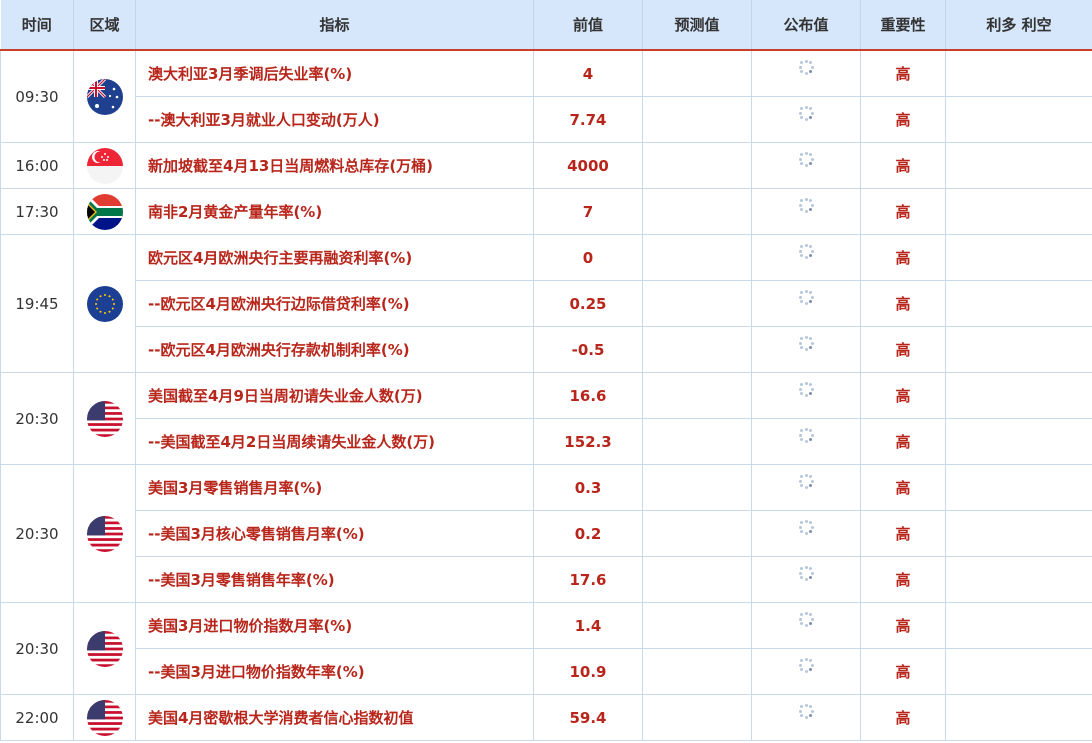 This screenshot has height=743, width=1092. I want to click on previous-value: 152.3, so click(588, 441).